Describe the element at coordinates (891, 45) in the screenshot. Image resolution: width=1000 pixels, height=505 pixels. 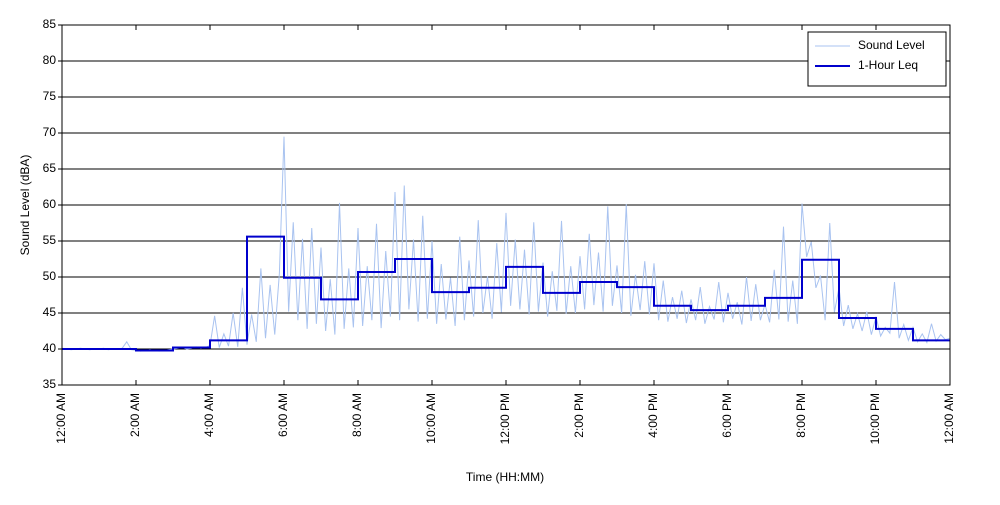
I see `legend-label: Sound Level` at that location.